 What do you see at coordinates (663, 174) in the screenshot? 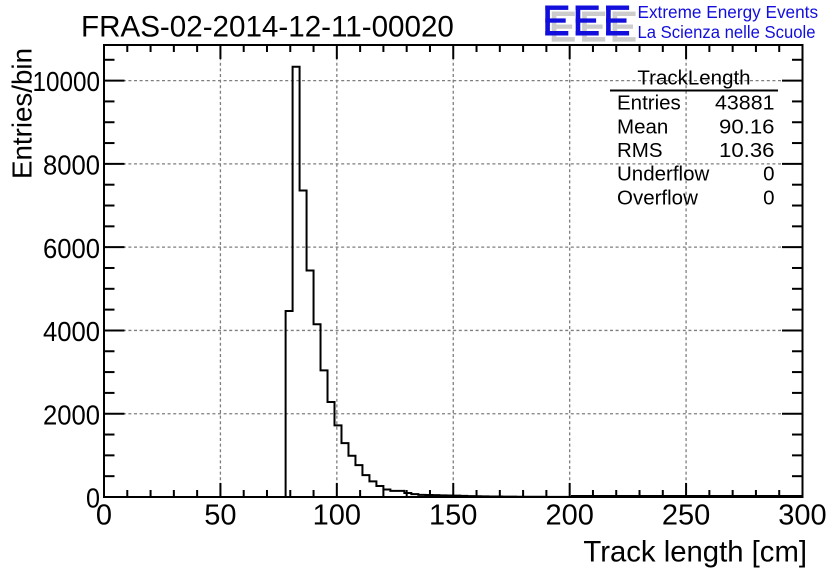
I see `svg-text: Underflow` at bounding box center [663, 174].